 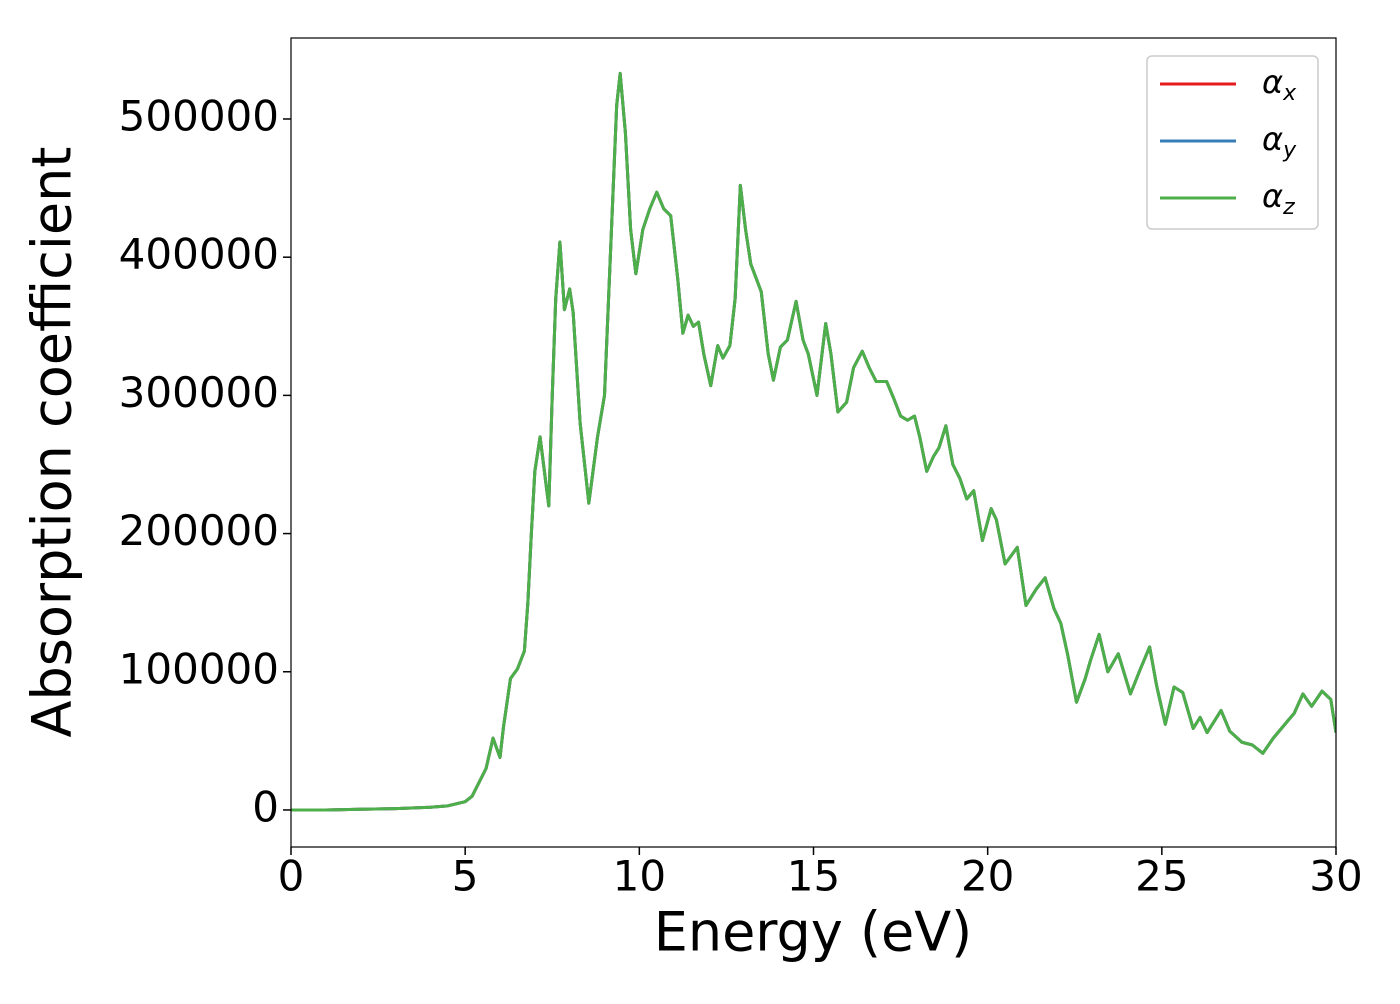 What do you see at coordinates (291, 876) in the screenshot?
I see `x-tick-label: 0` at bounding box center [291, 876].